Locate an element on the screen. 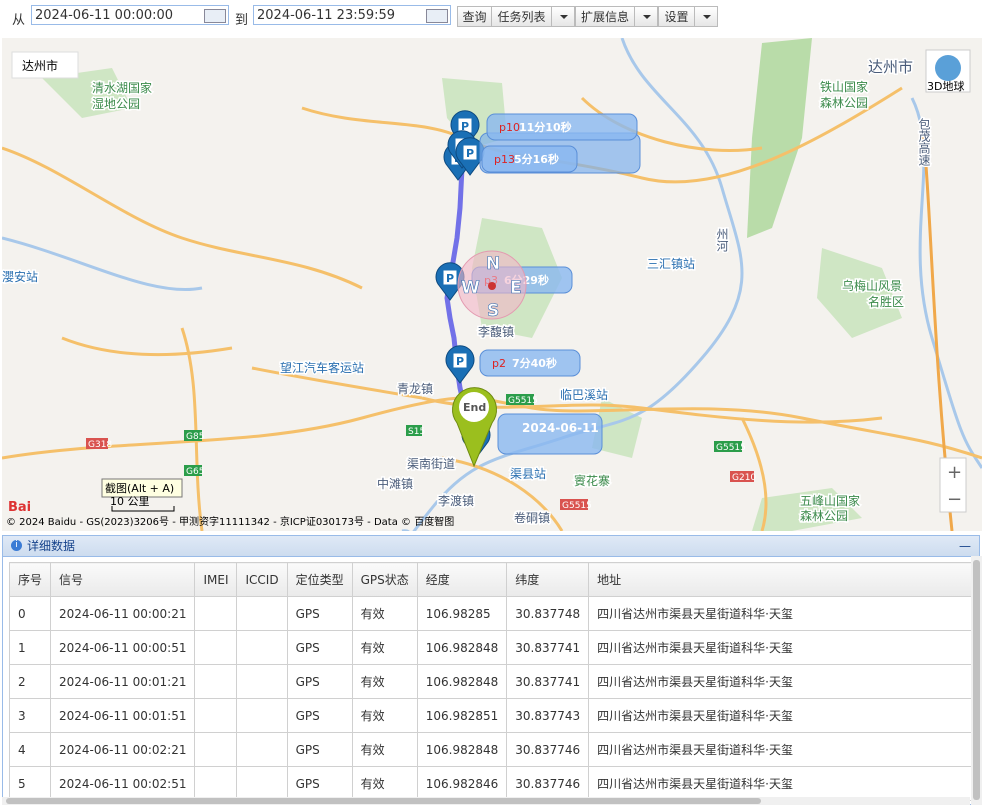 This screenshot has height=805, width=982. compass-s: S is located at coordinates (493, 311).